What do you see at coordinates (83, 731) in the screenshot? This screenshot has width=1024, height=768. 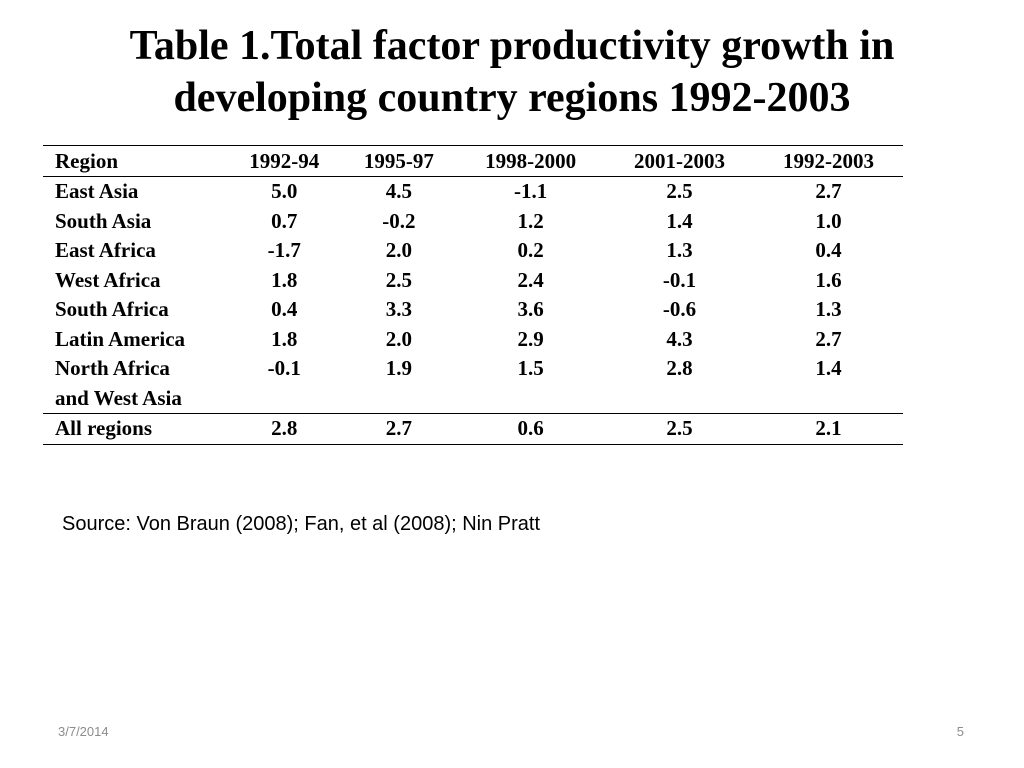 I see `footer-date: 3/7/2014` at bounding box center [83, 731].